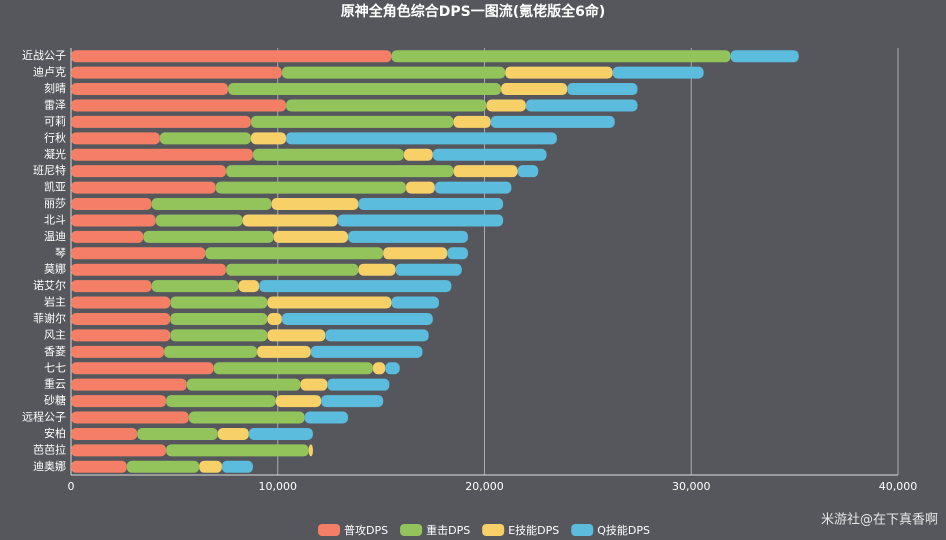  Describe the element at coordinates (55, 334) in the screenshot. I see `y-tick-label: 风主` at that location.